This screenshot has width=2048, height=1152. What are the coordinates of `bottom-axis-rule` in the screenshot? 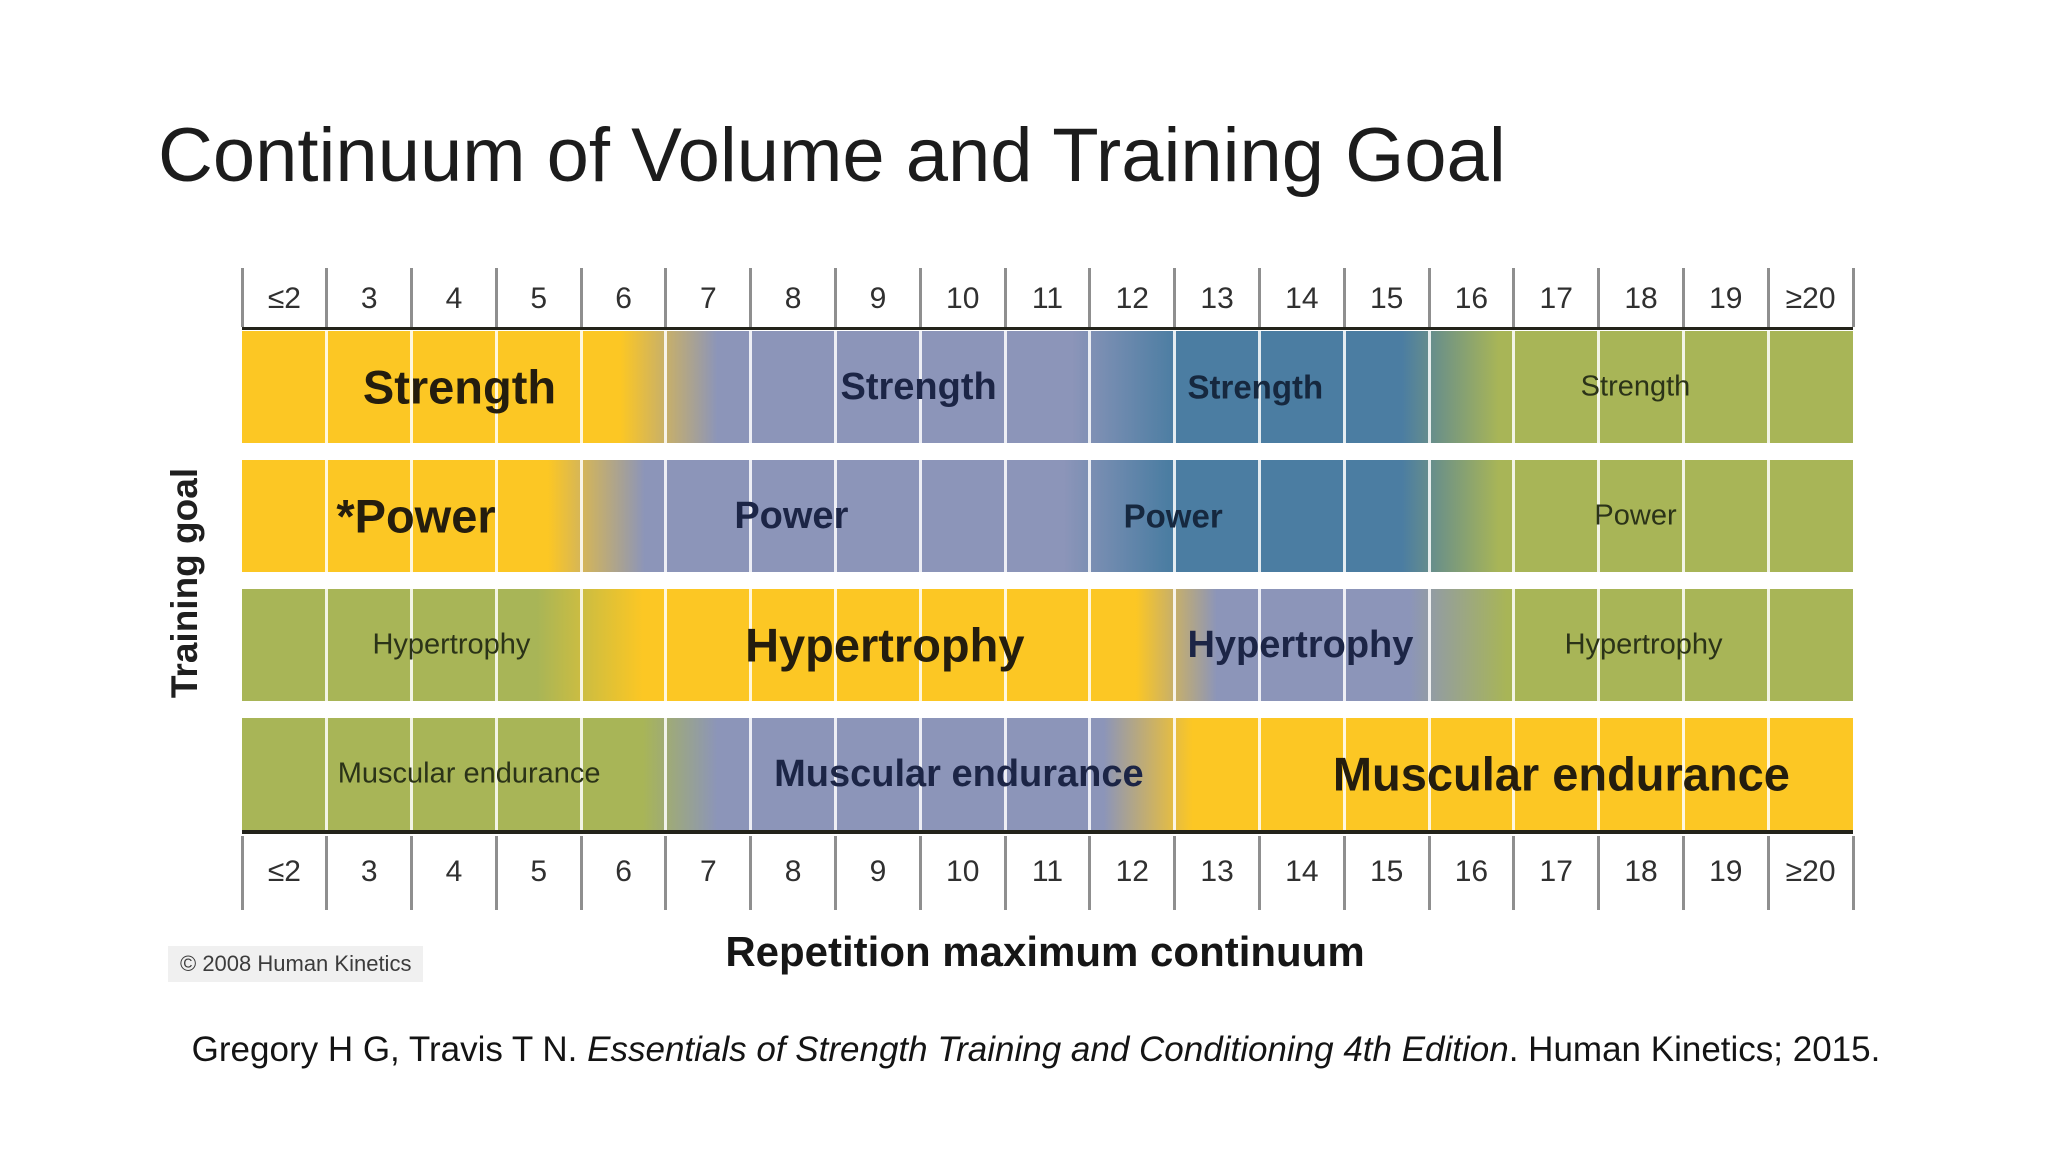 It's located at (1047, 832).